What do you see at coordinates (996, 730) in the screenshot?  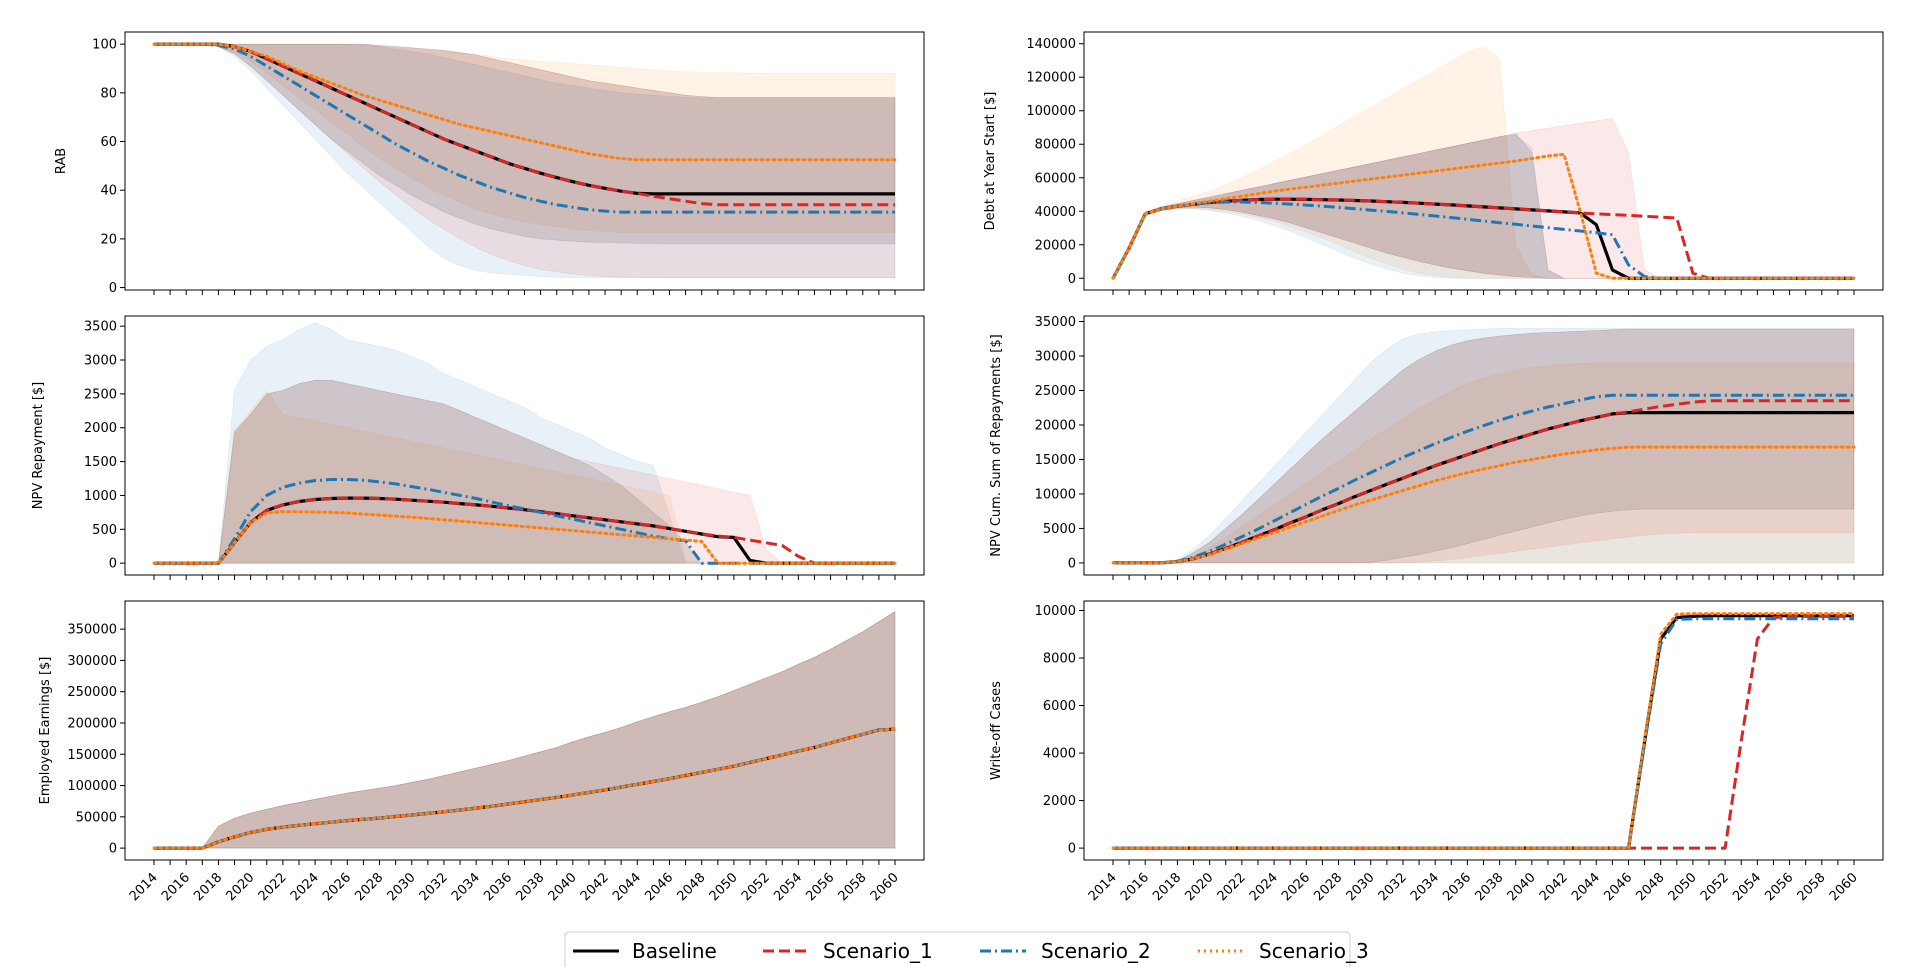 I see `y-axis-label: Write-off Cases` at bounding box center [996, 730].